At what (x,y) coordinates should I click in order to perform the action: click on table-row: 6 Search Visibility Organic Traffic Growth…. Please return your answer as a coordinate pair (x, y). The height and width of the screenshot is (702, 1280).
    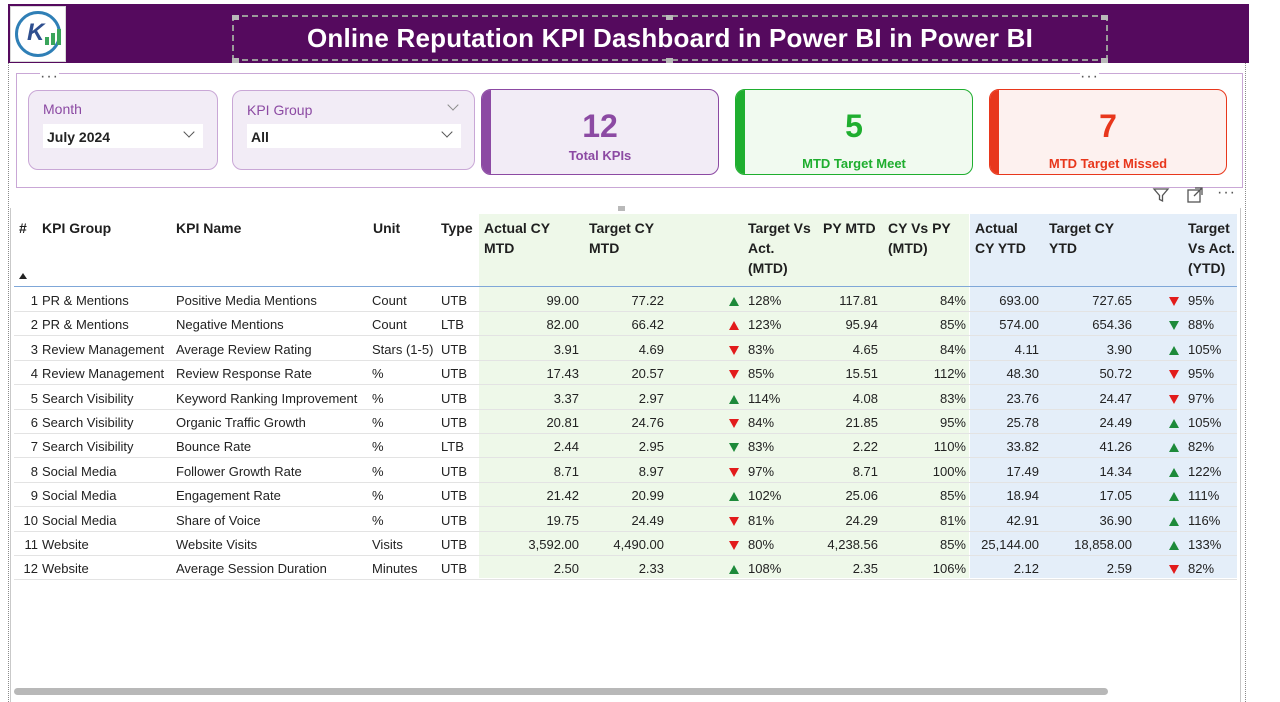
    Looking at the image, I should click on (625, 422).